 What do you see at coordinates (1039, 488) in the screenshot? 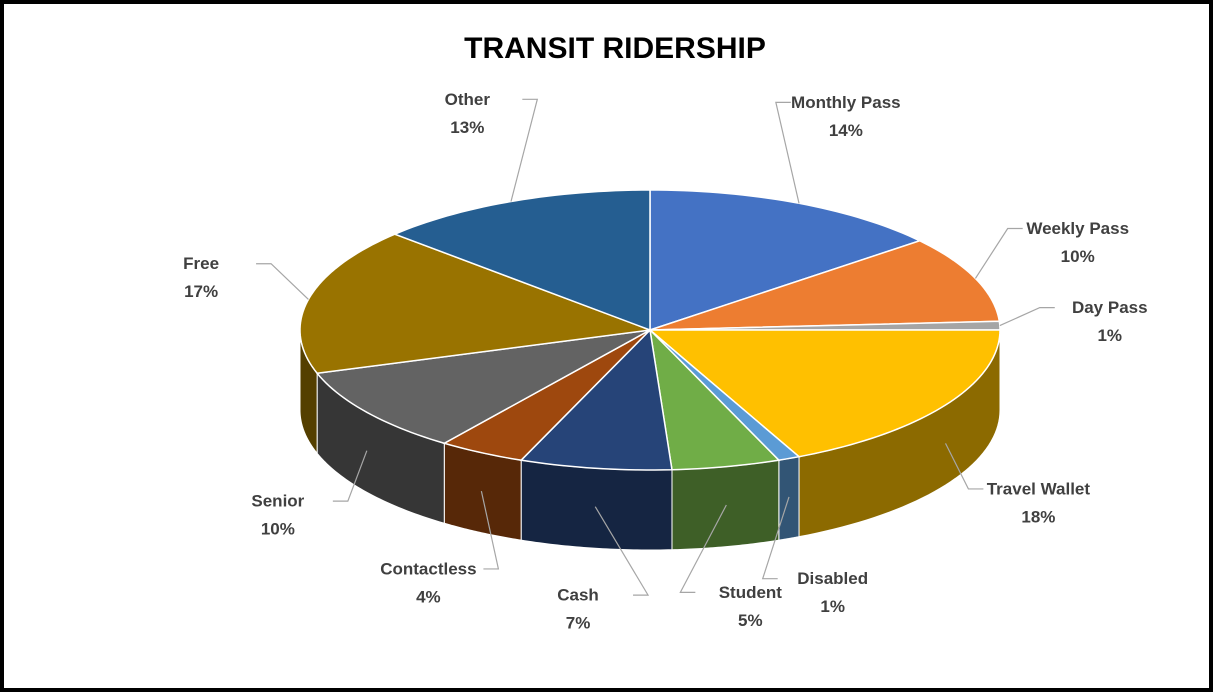
I see `data-label-name: Travel Wallet` at bounding box center [1039, 488].